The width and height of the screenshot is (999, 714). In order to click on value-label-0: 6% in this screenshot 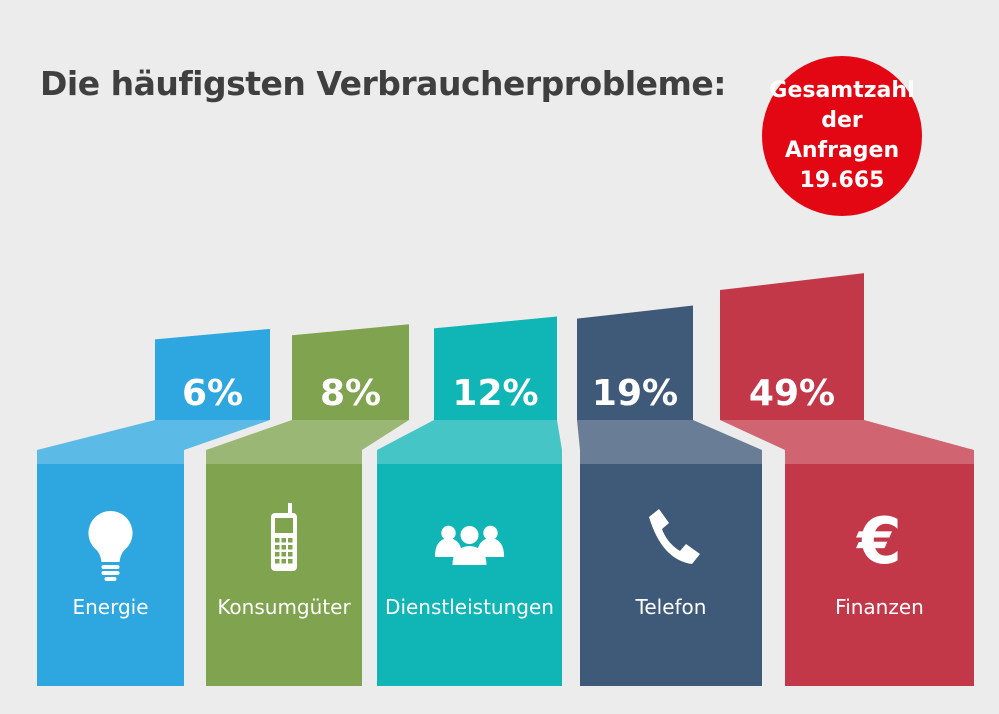, I will do `click(212, 393)`.